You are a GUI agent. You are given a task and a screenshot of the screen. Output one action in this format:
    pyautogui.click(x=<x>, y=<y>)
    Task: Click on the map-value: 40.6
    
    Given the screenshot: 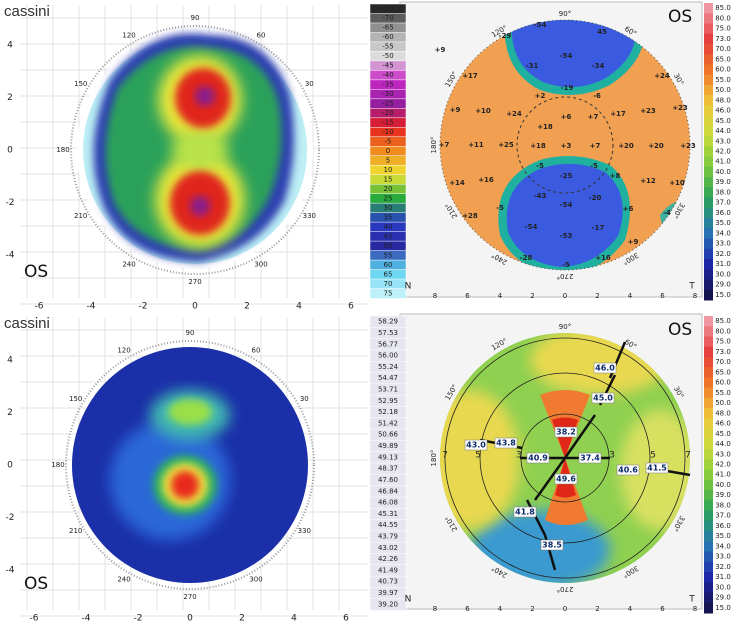 What is the action you would take?
    pyautogui.click(x=628, y=470)
    